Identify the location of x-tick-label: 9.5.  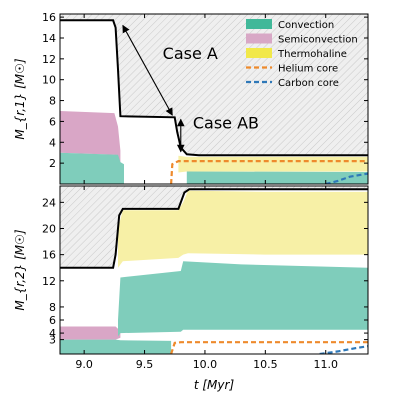
(145, 364).